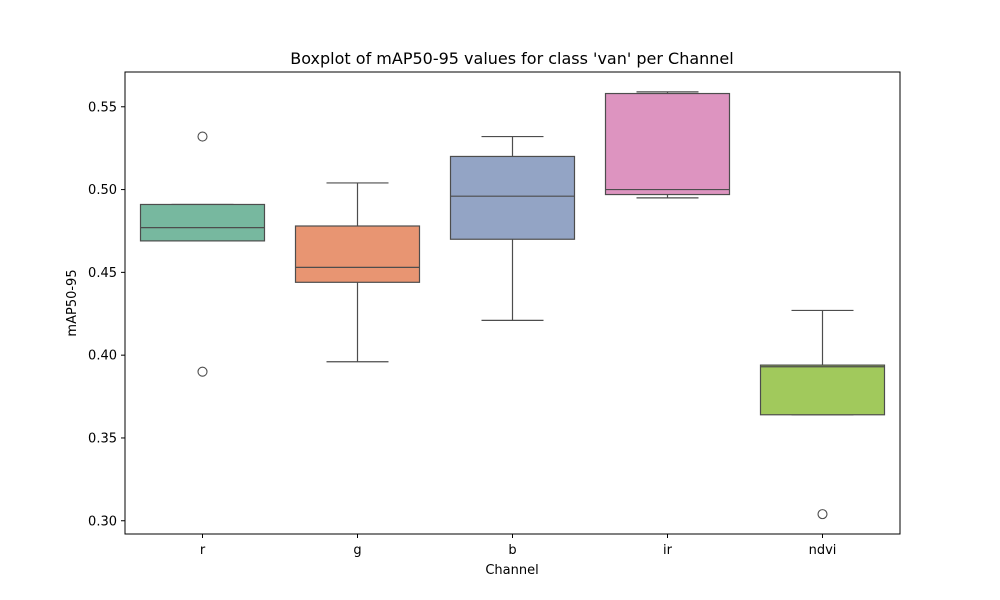  I want to click on y-tick-label: 0.45, so click(102, 273).